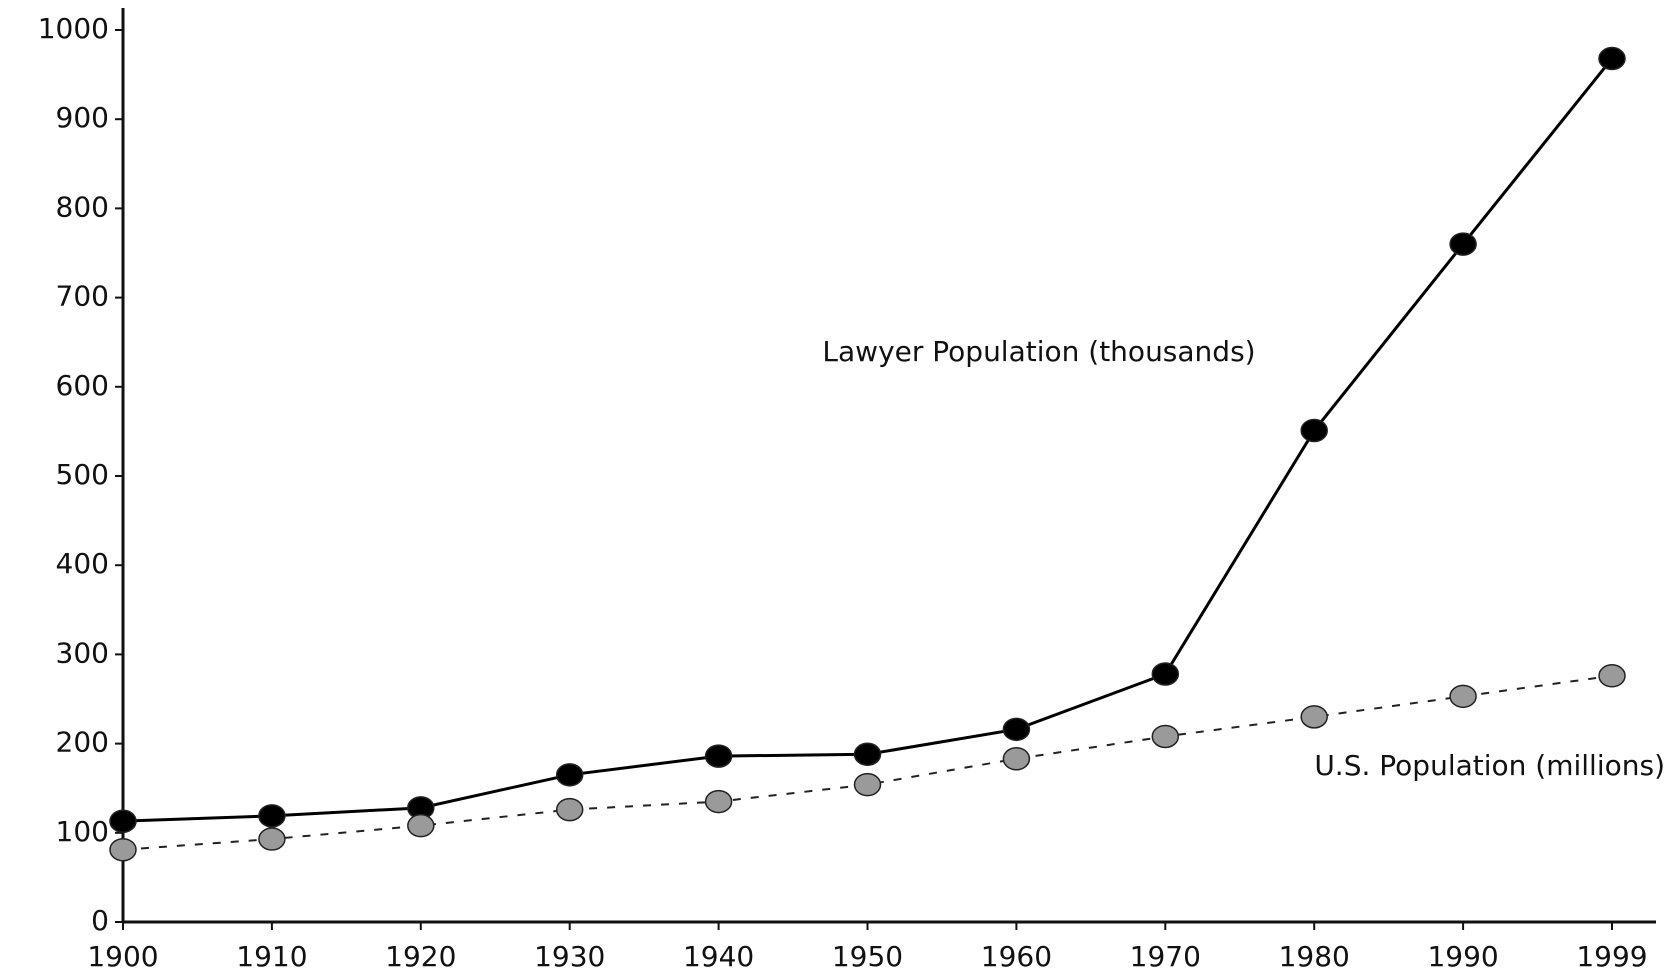 The width and height of the screenshot is (1671, 979). What do you see at coordinates (1462, 956) in the screenshot?
I see `x-tick-label: 1990` at bounding box center [1462, 956].